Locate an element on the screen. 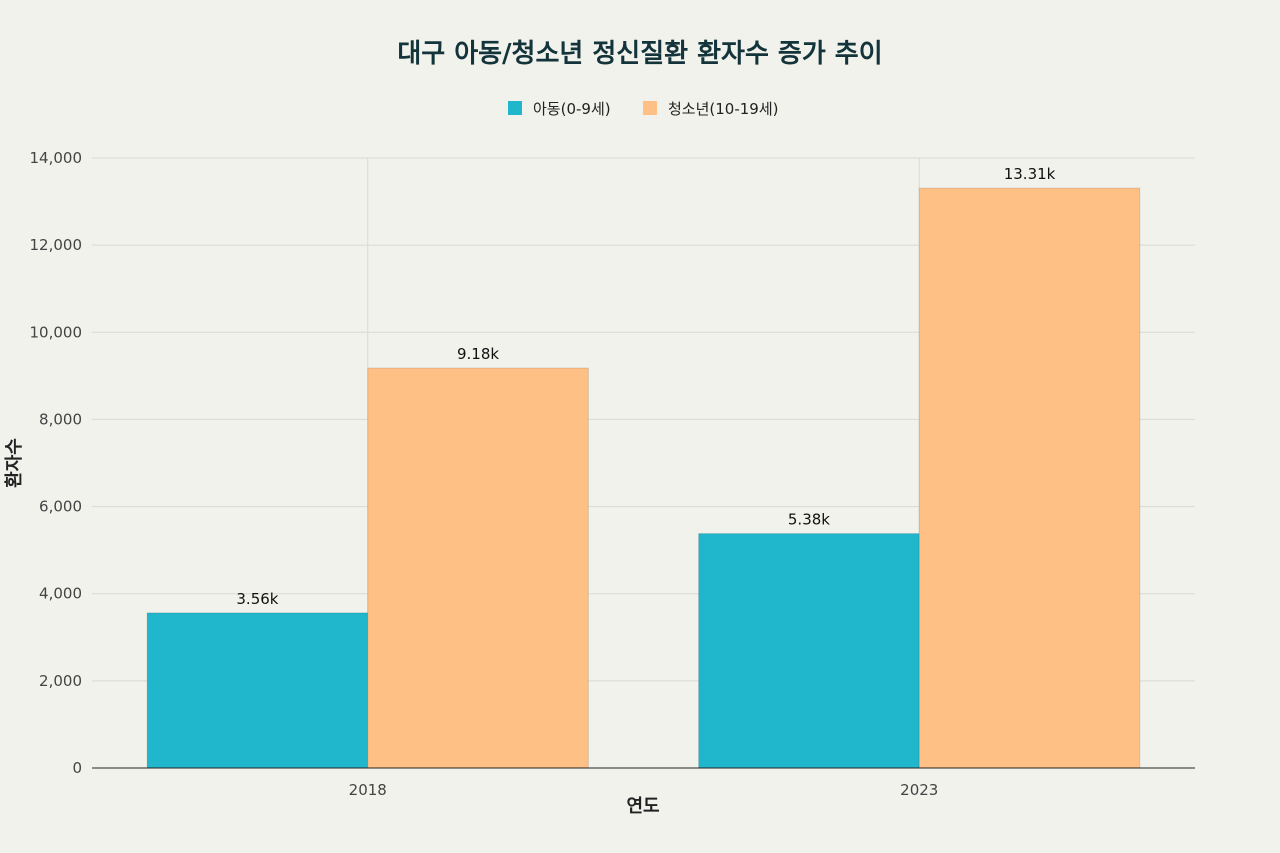  y-tick-label: 6,000 is located at coordinates (60, 507).